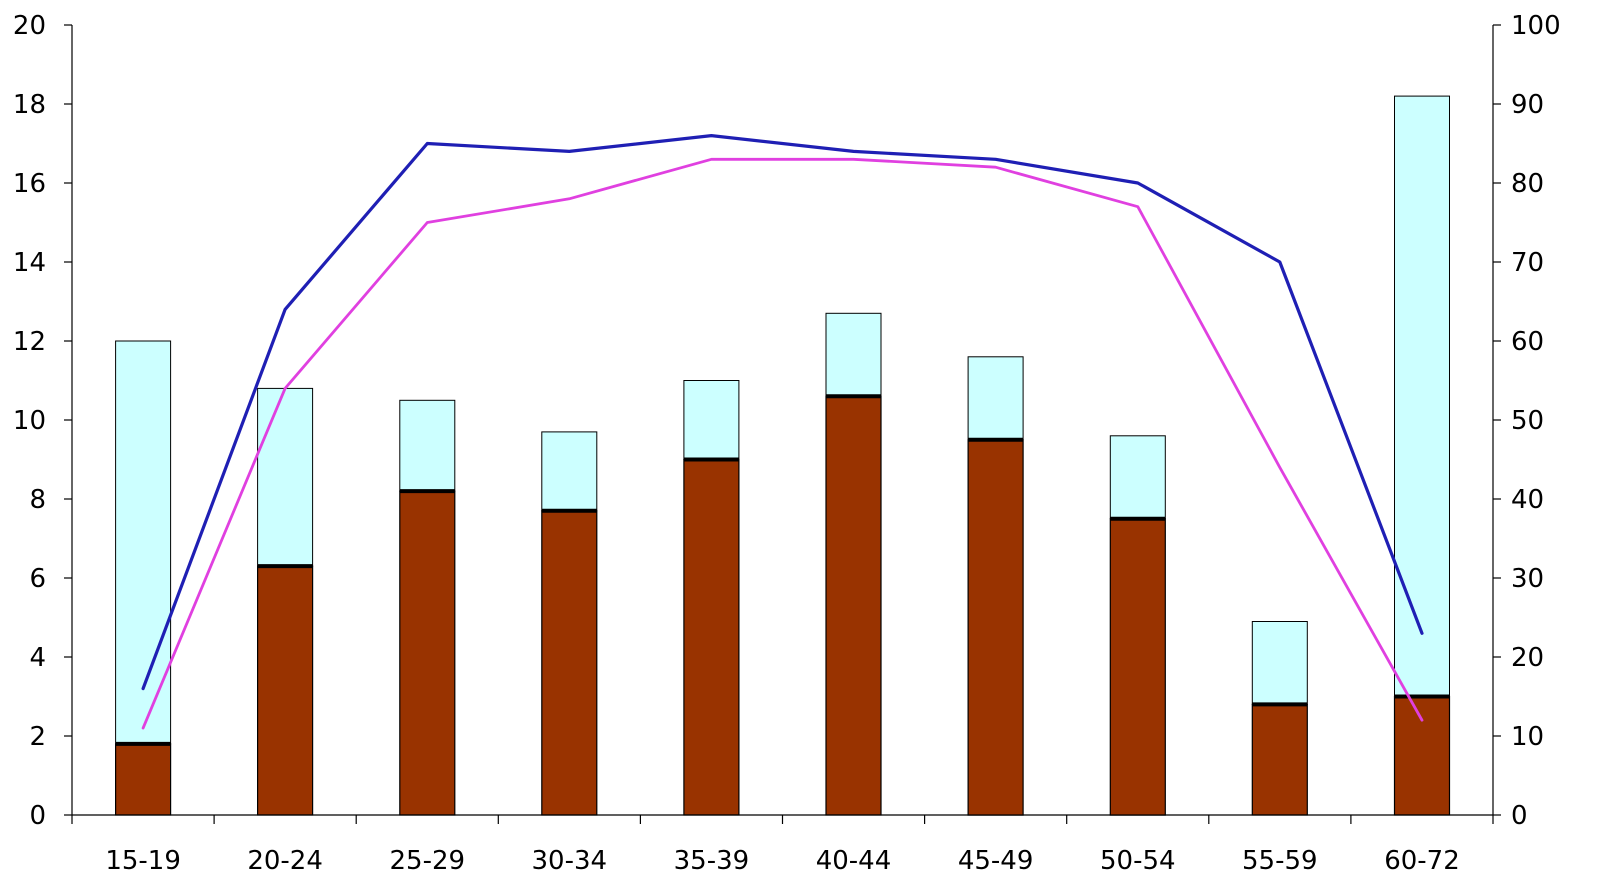  Describe the element at coordinates (1527, 579) in the screenshot. I see `y-right-tick-label: 30` at that location.